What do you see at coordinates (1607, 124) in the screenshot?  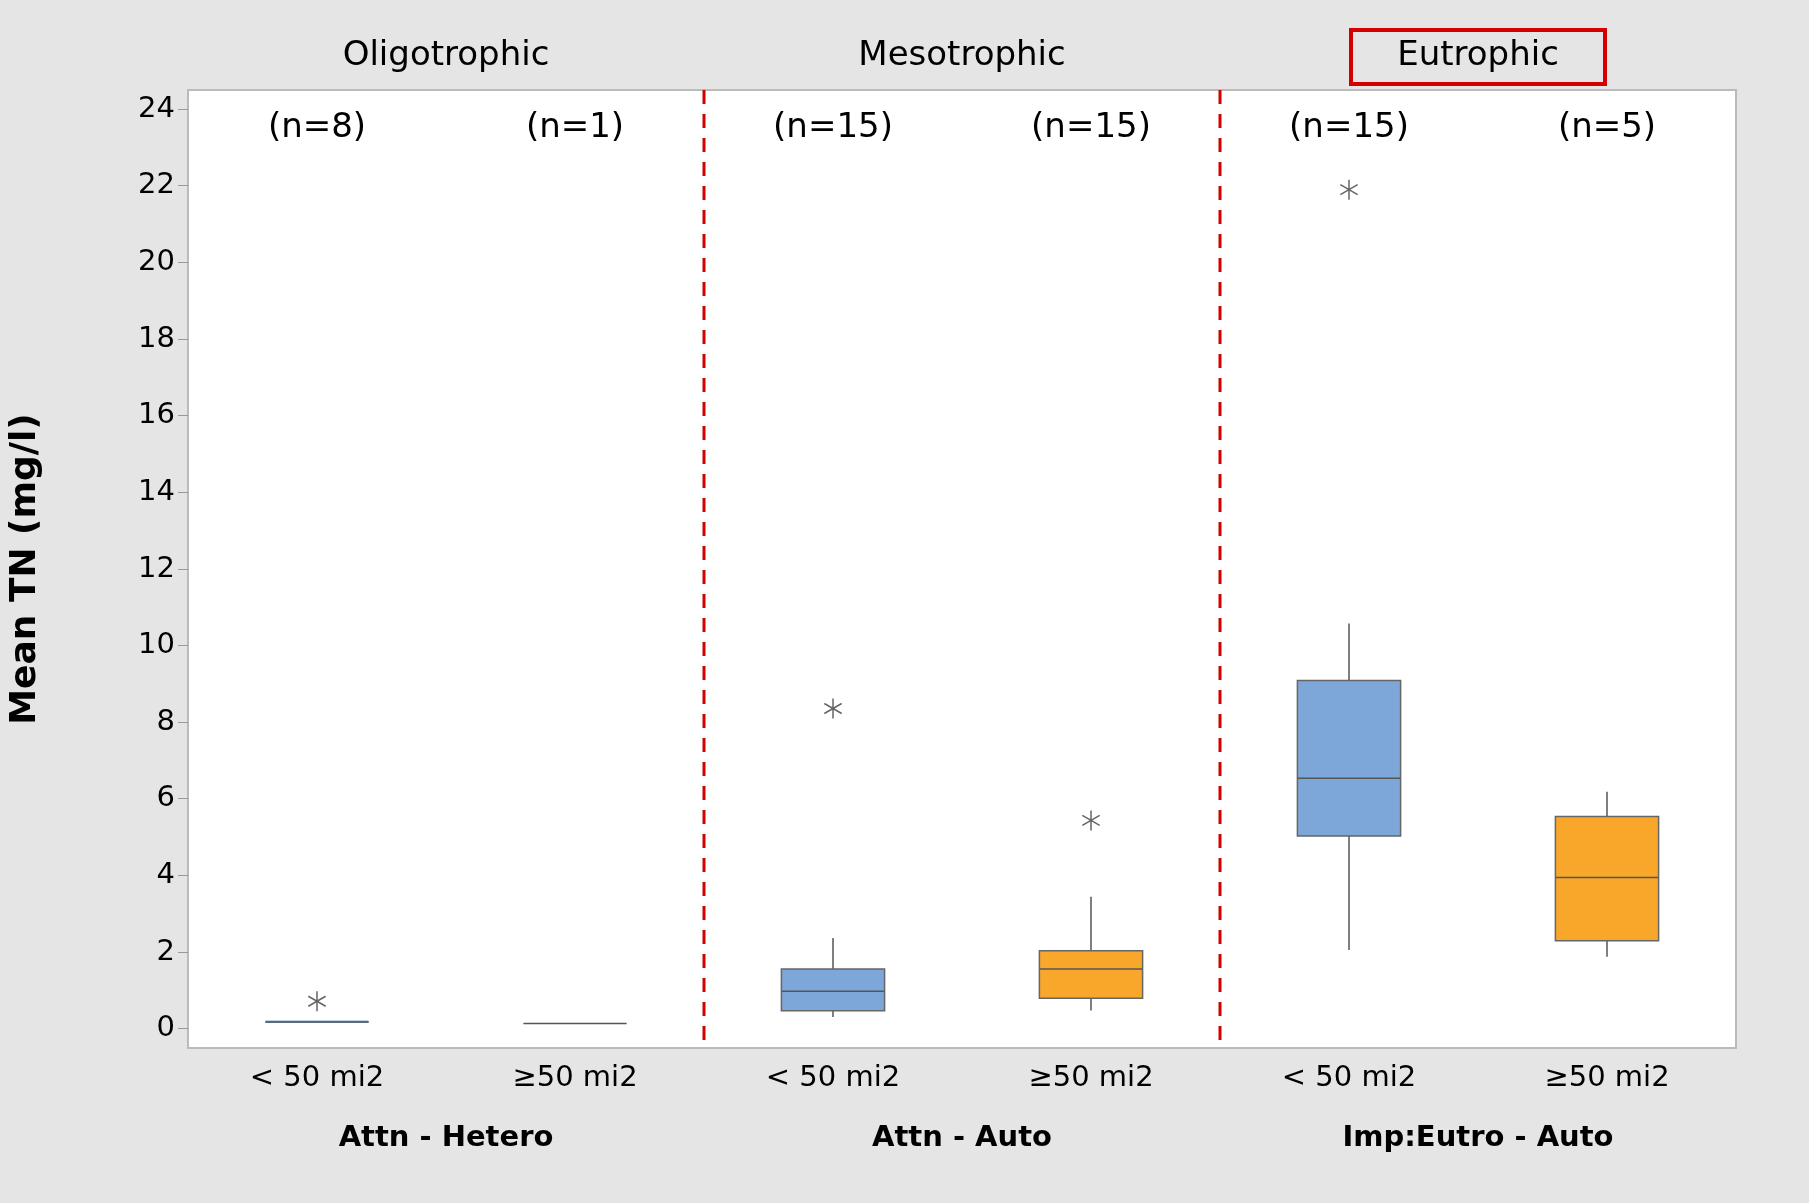 I see `annotation: (n=5)` at bounding box center [1607, 124].